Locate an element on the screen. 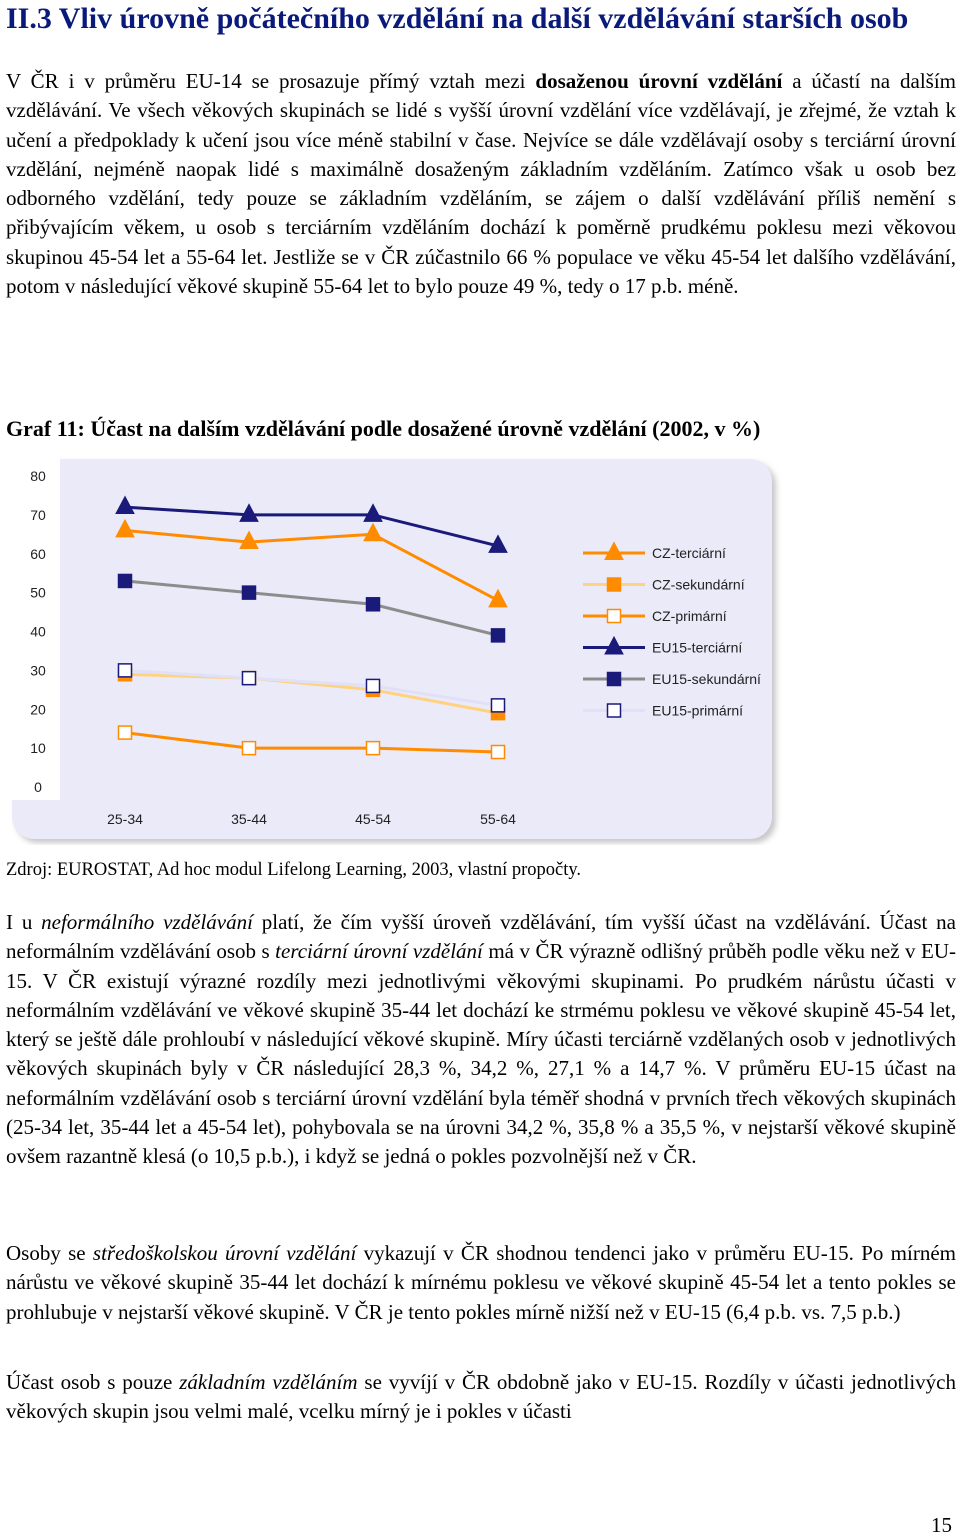  y-tick-label: 60 is located at coordinates (38, 554).